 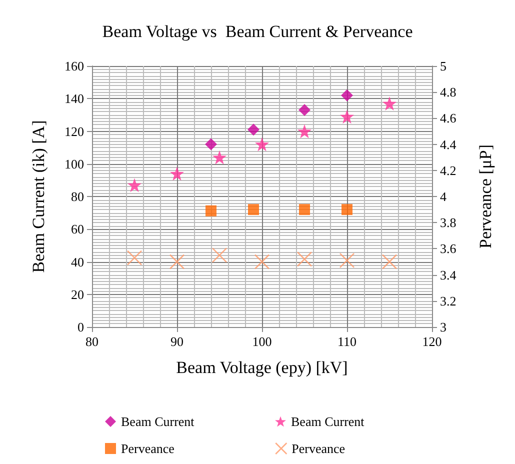 I want to click on y2-tick-label: 3.8, so click(x=448, y=222).